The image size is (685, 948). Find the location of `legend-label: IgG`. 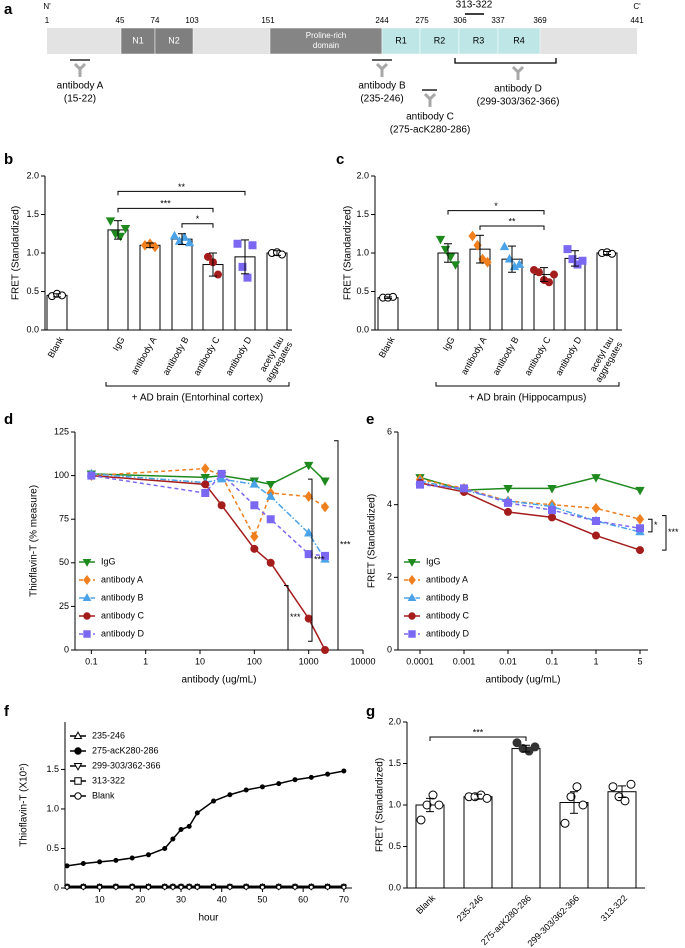

legend-label: IgG is located at coordinates (108, 561).